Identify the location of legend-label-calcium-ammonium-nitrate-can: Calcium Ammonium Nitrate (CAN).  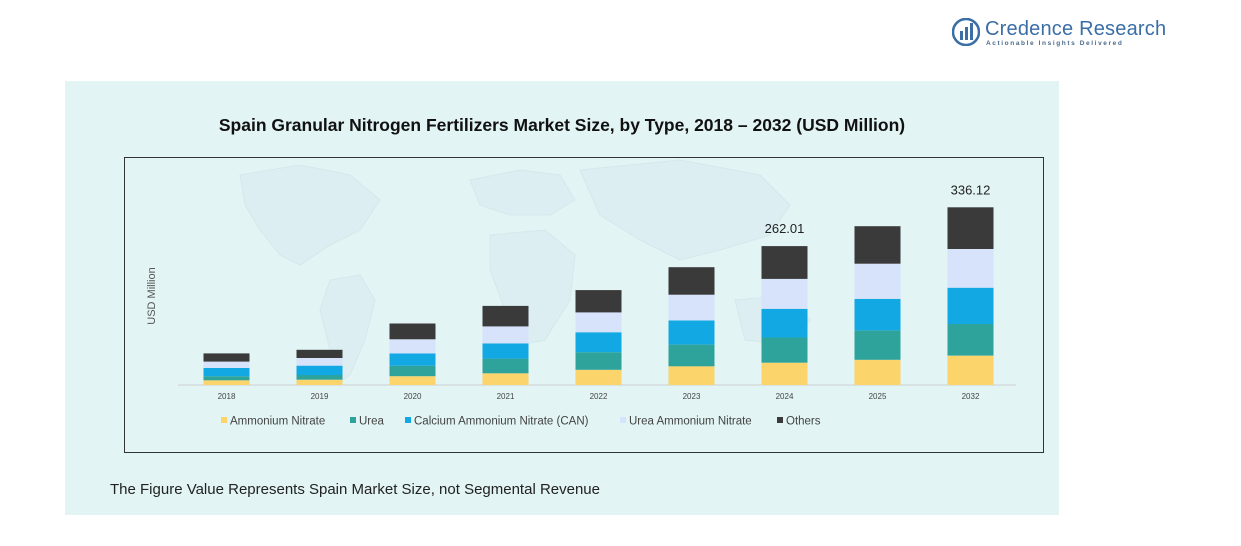
(501, 422).